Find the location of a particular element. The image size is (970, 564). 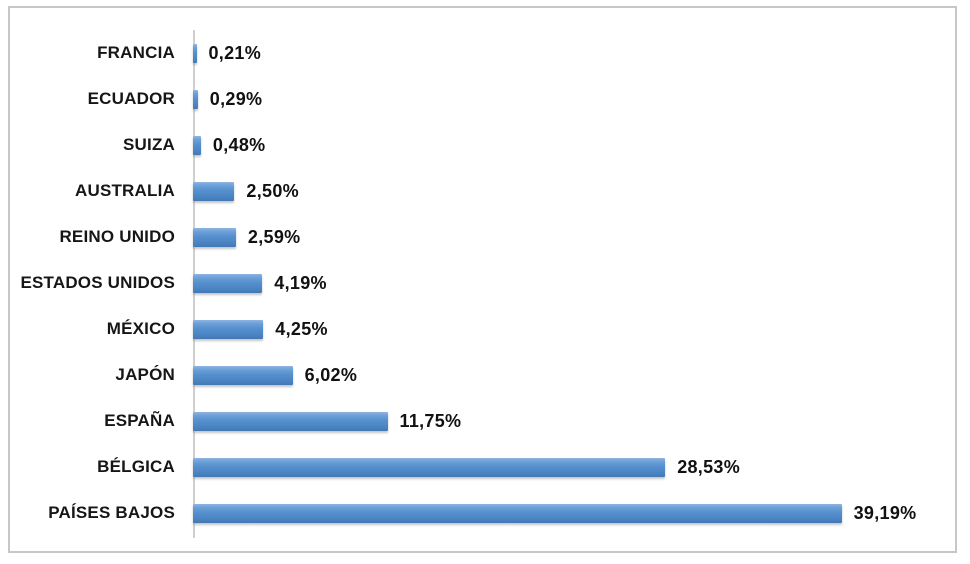

value-label: 0,29% is located at coordinates (236, 98).